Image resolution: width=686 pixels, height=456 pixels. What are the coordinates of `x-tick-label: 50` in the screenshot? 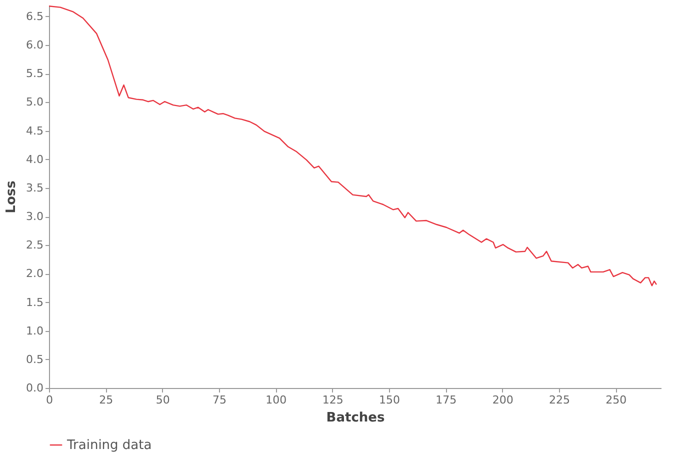 It's located at (163, 400).